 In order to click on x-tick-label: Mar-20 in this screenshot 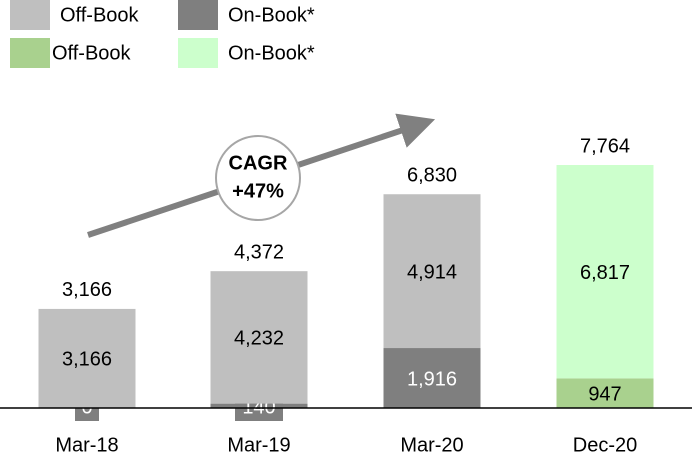, I will do `click(431, 445)`.